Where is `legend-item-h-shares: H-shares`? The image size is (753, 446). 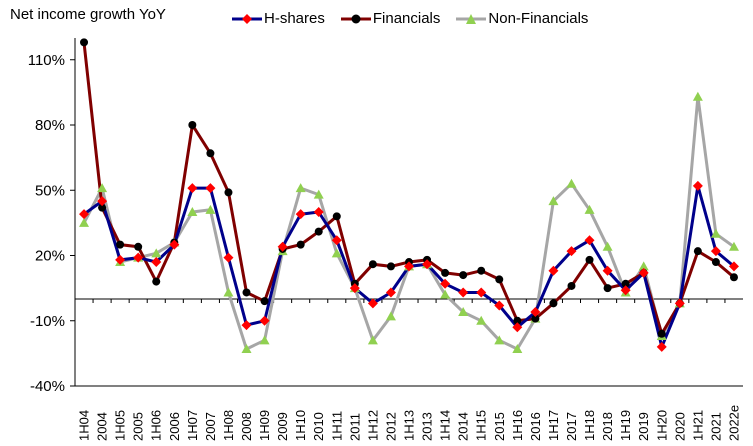 legend-item-h-shares: H-shares is located at coordinates (278, 18).